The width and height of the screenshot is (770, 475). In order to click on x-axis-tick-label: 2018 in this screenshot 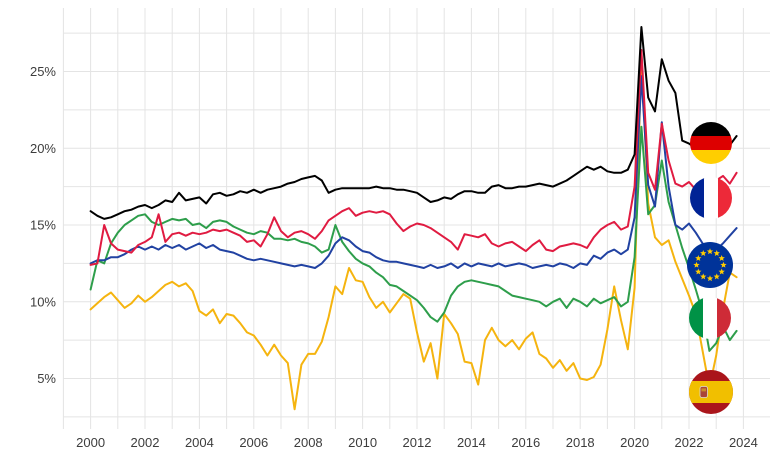, I will do `click(580, 442)`.